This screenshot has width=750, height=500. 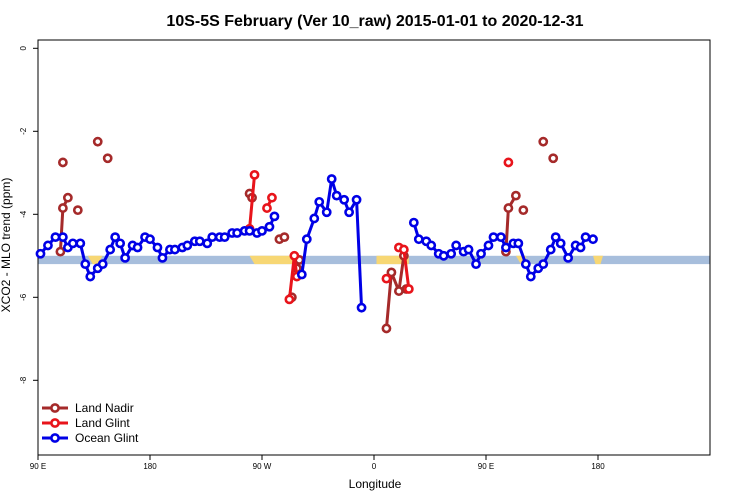 What do you see at coordinates (23, 380) in the screenshot?
I see `y-tick-label: -8` at bounding box center [23, 380].